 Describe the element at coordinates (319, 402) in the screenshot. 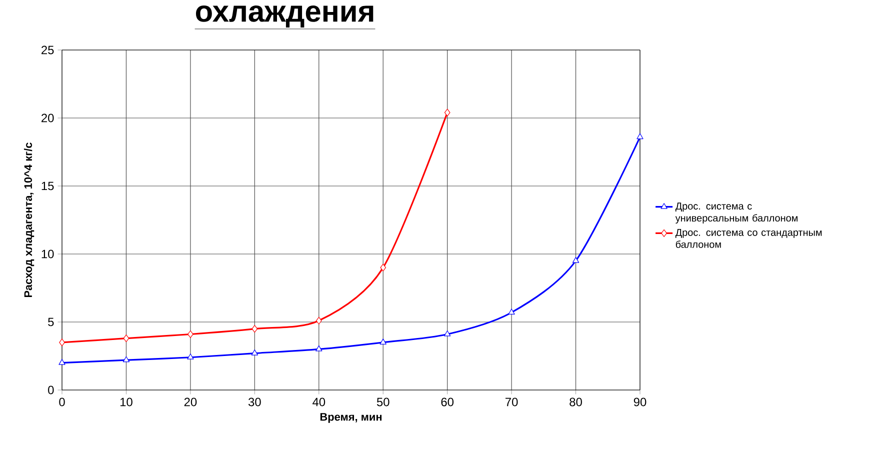

I see `x-tick-label: 40` at that location.